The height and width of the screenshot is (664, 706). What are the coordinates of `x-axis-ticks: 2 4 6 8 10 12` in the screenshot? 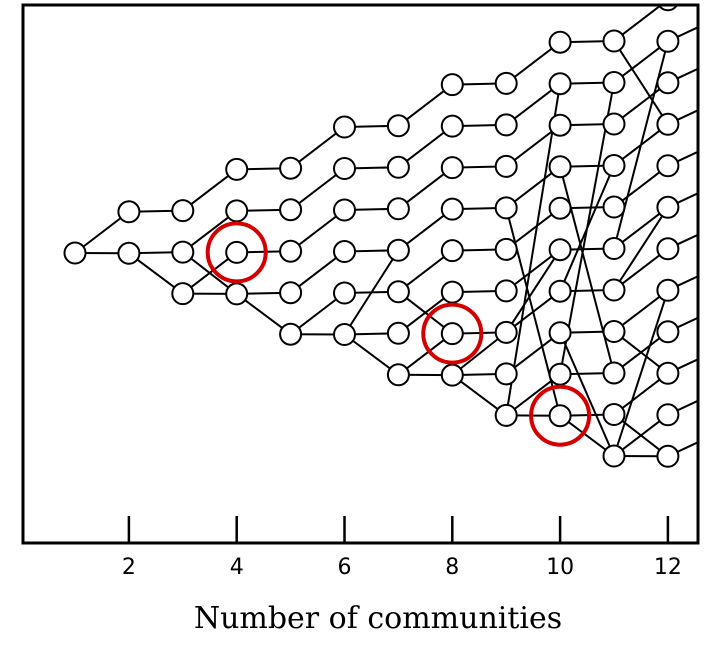 It's located at (402, 548).